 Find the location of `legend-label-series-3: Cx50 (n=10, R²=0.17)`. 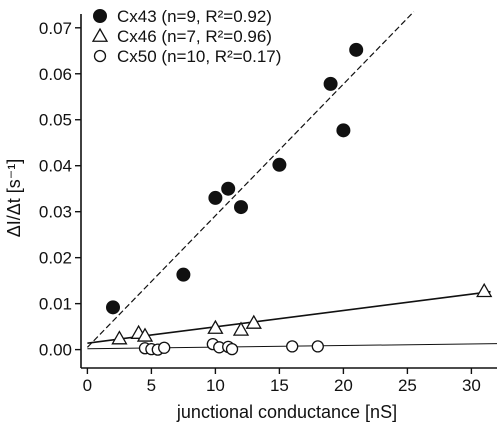

legend-label-series-3: Cx50 (n=10, R²=0.17) is located at coordinates (199, 56).